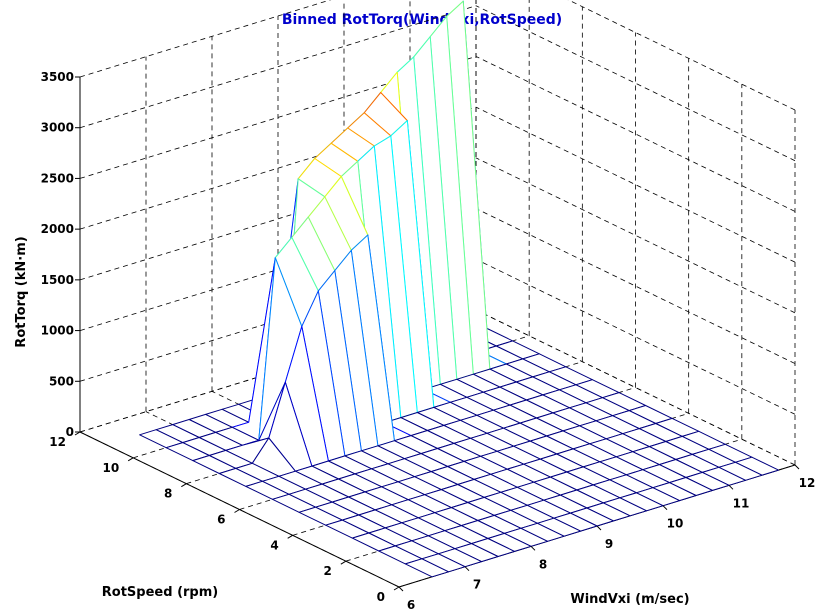  I want to click on y-tick-label: 10, so click(110, 468).